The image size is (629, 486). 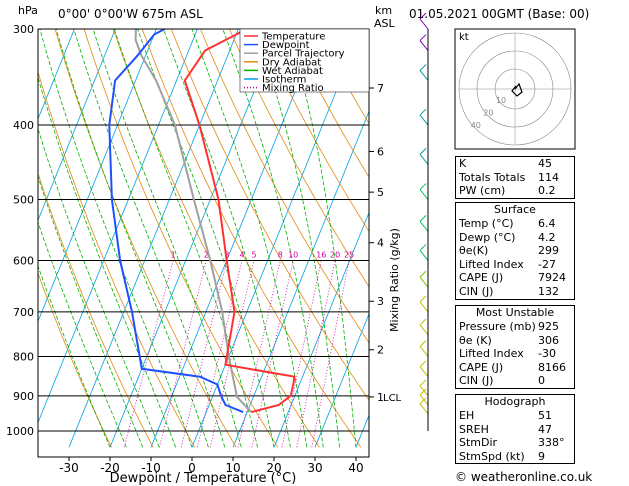 I want to click on pressure-tick-label: 700, so click(x=23, y=312).